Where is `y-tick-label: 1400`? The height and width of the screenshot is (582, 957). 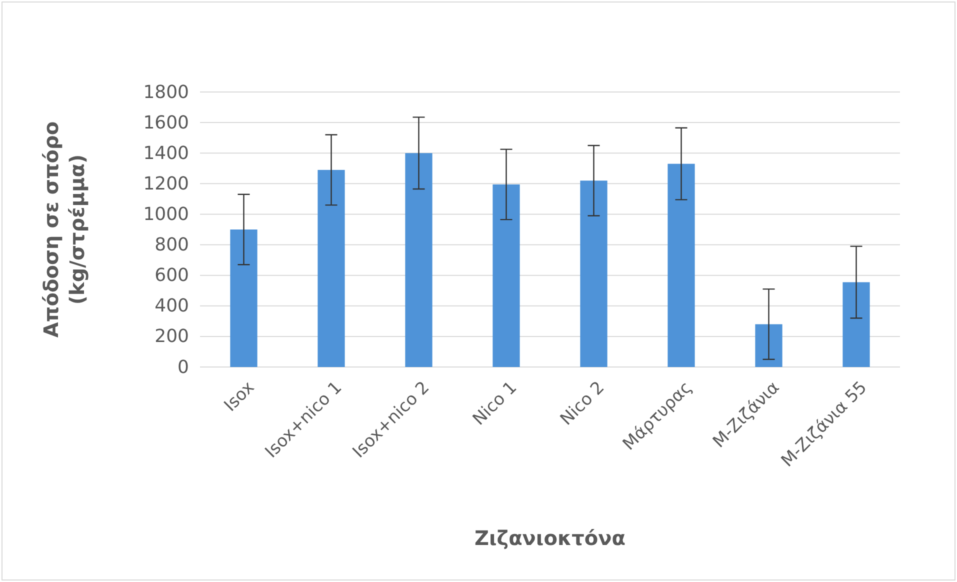
y-tick-label: 1400 is located at coordinates (166, 153).